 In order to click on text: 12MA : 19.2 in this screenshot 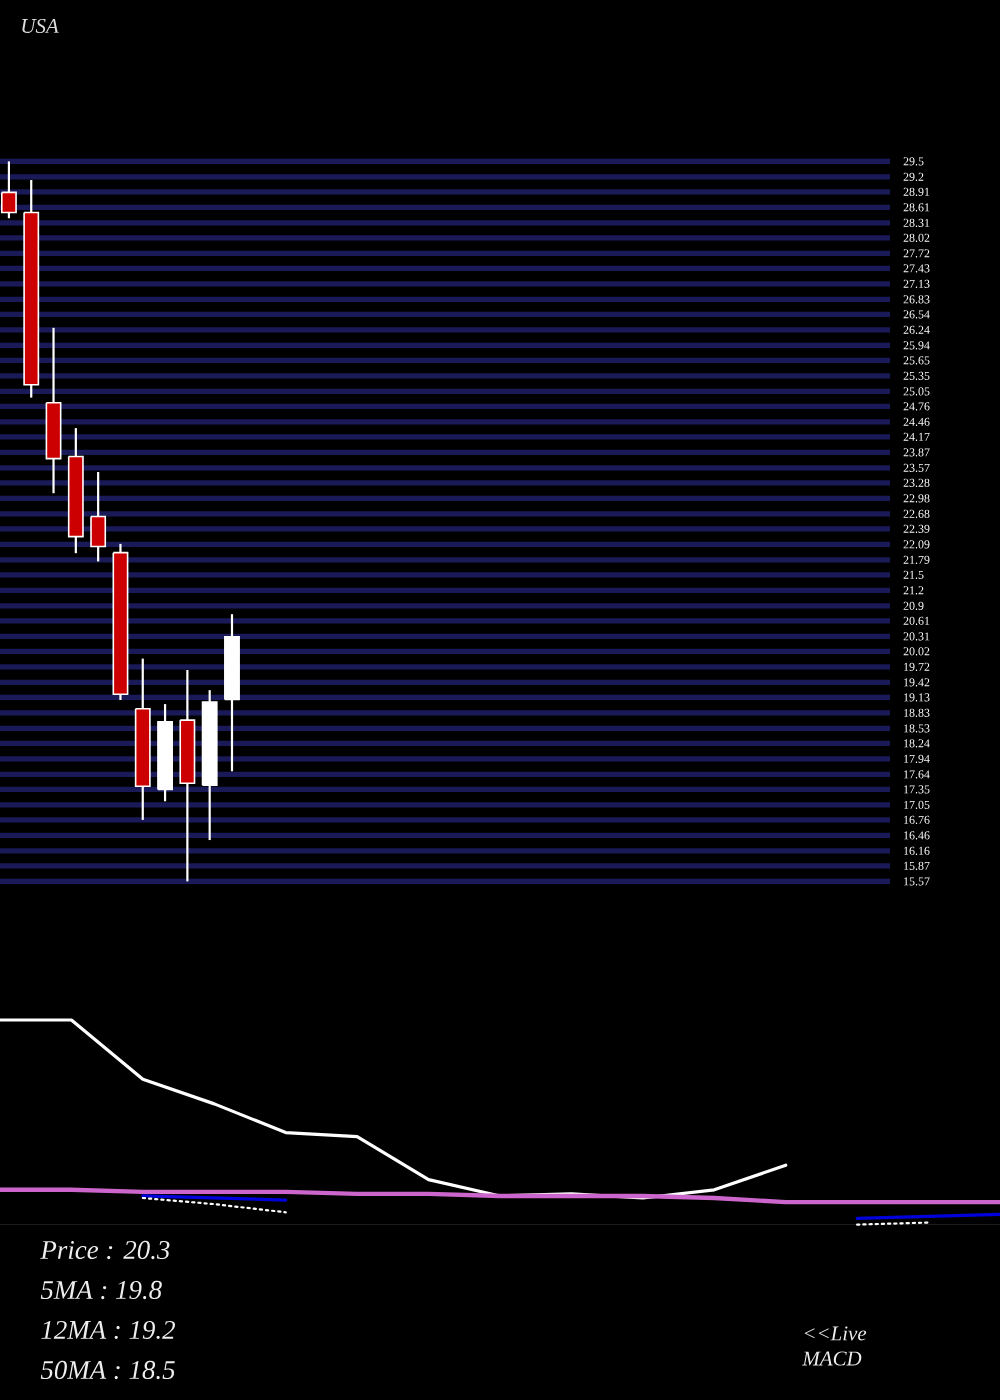, I will do `click(108, 1330)`.